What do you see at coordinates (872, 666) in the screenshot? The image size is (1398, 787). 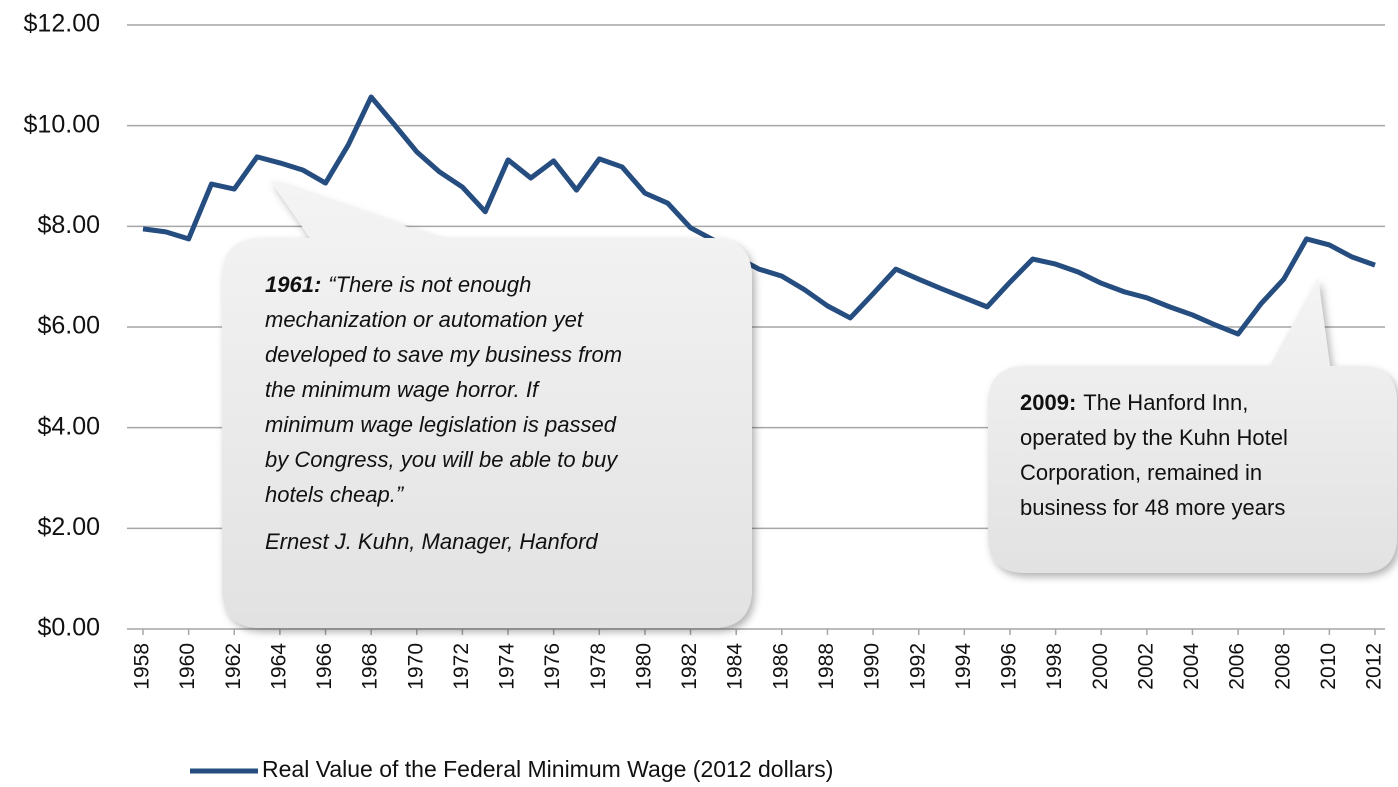 I see `x-tick-label: 1990` at bounding box center [872, 666].